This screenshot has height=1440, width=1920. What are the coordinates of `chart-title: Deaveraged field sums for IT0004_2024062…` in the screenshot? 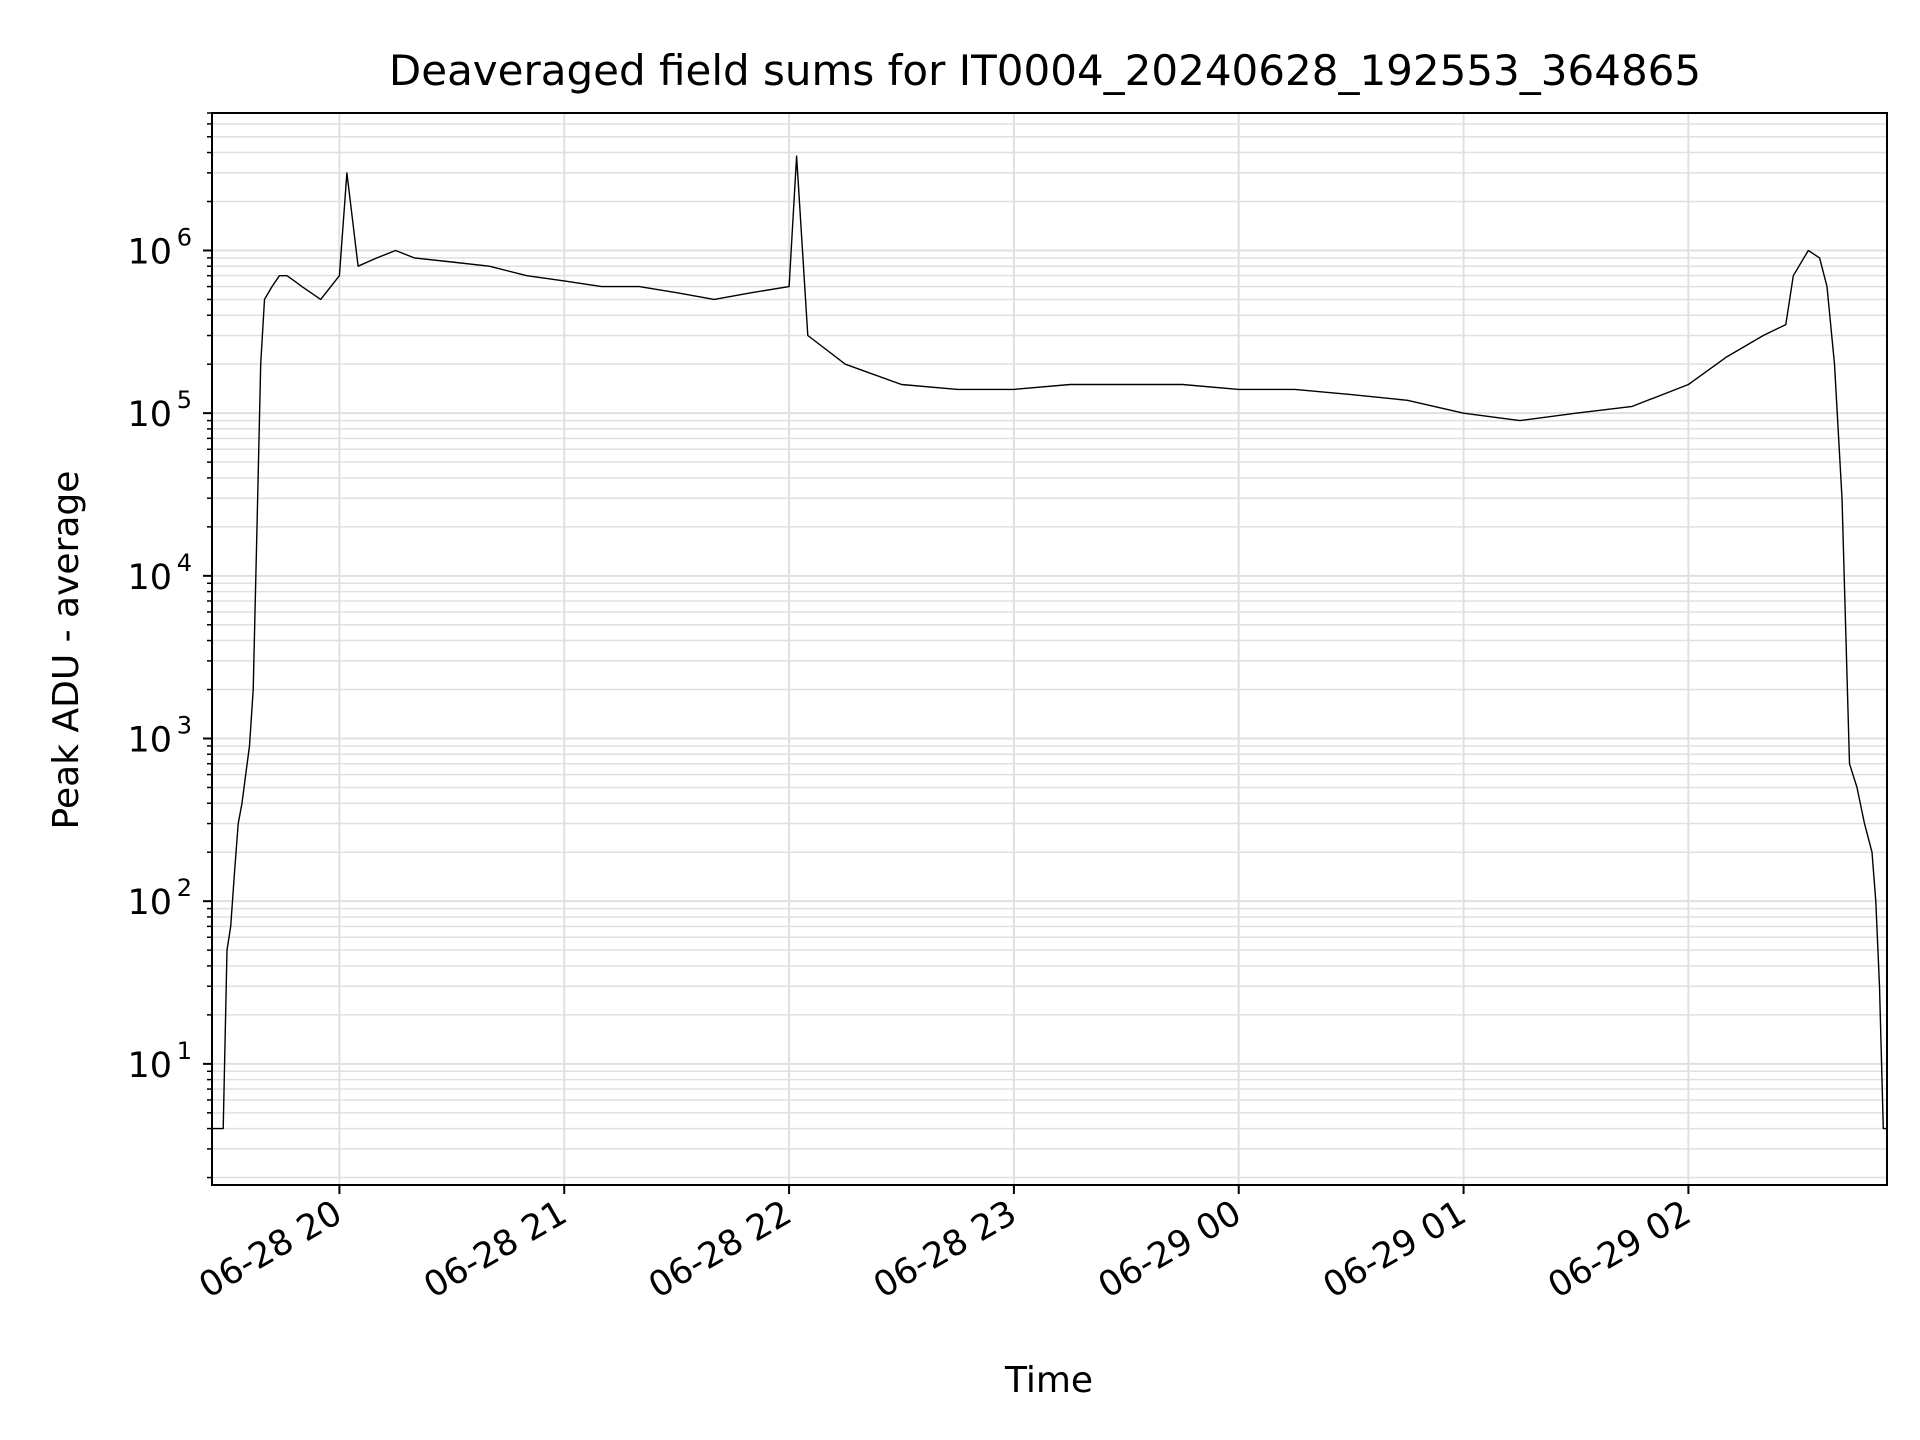 It's located at (1045, 70).